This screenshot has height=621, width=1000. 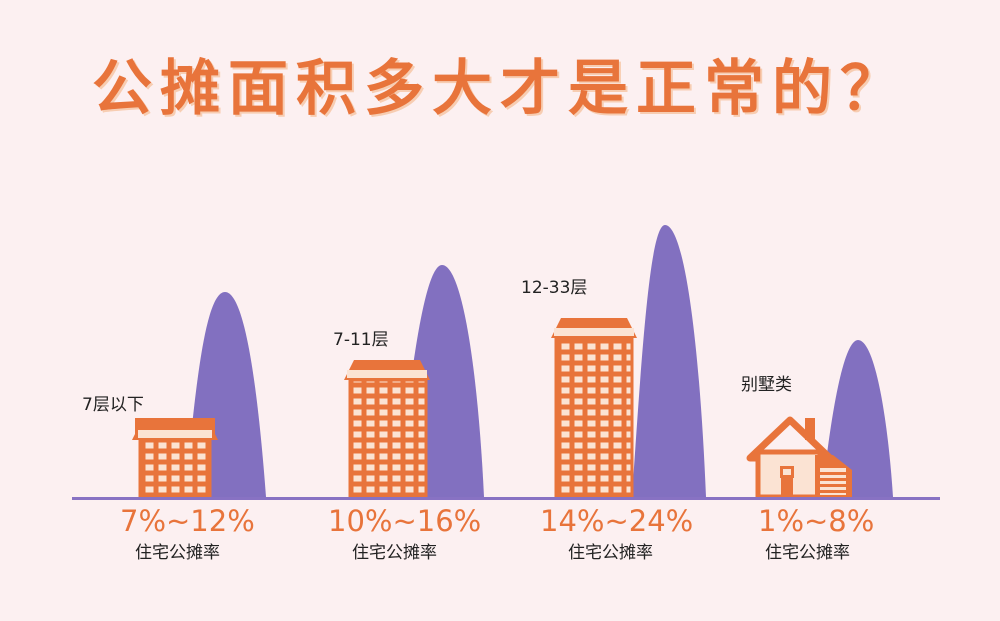 What do you see at coordinates (187, 521) in the screenshot?
I see `rate-value-1: 7%~12%` at bounding box center [187, 521].